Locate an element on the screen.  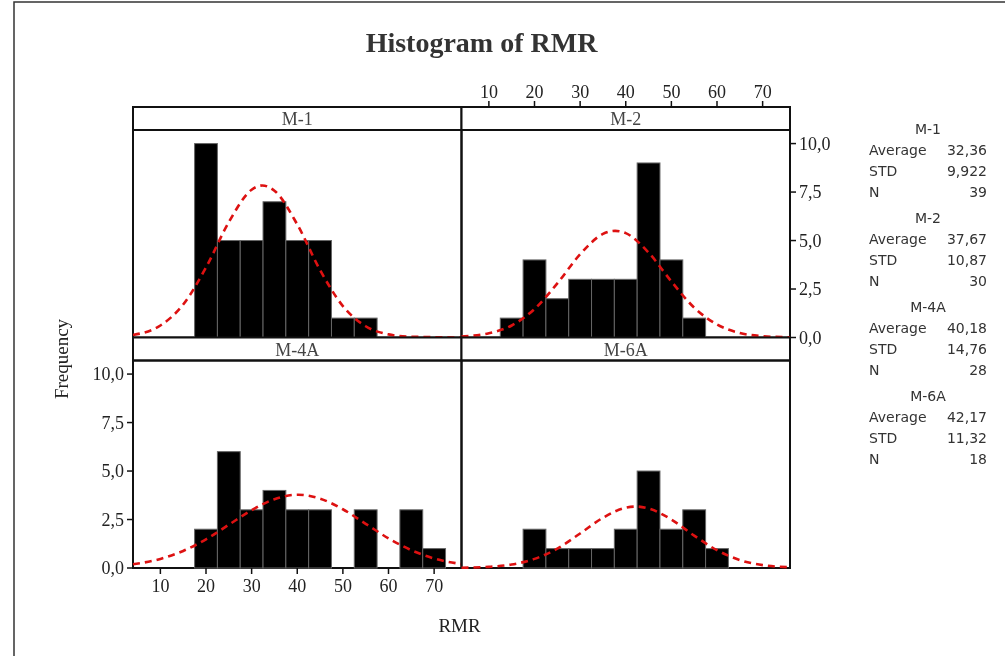
text: 39 is located at coordinates (978, 192).